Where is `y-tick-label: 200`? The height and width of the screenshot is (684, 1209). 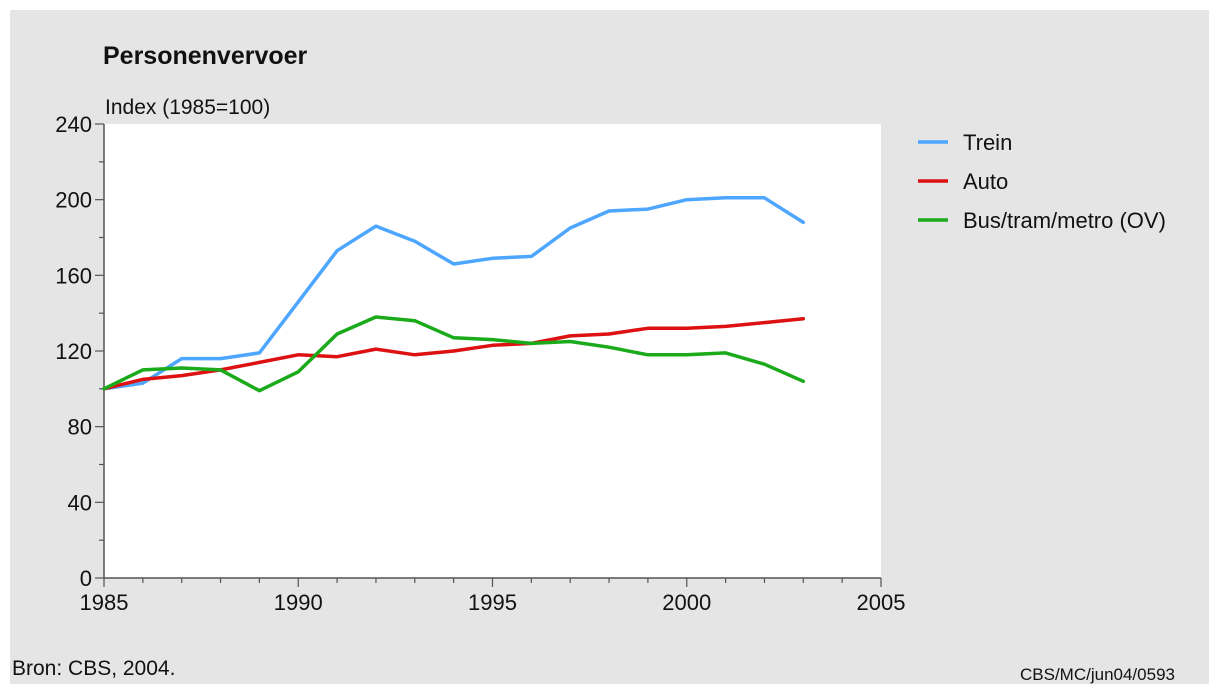 y-tick-label: 200 is located at coordinates (73, 200).